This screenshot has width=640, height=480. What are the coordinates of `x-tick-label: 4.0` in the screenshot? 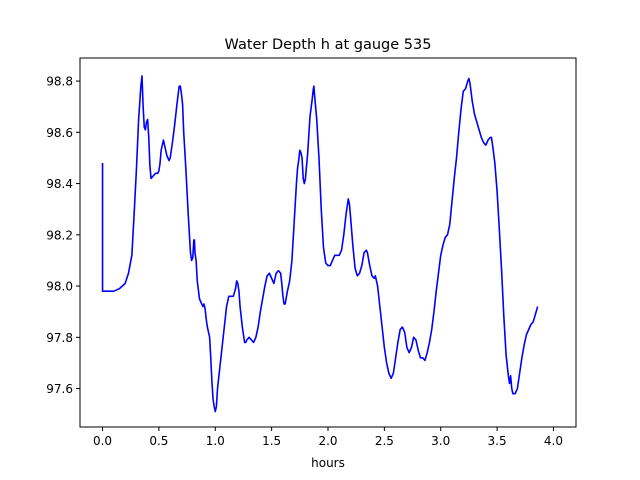 It's located at (553, 441).